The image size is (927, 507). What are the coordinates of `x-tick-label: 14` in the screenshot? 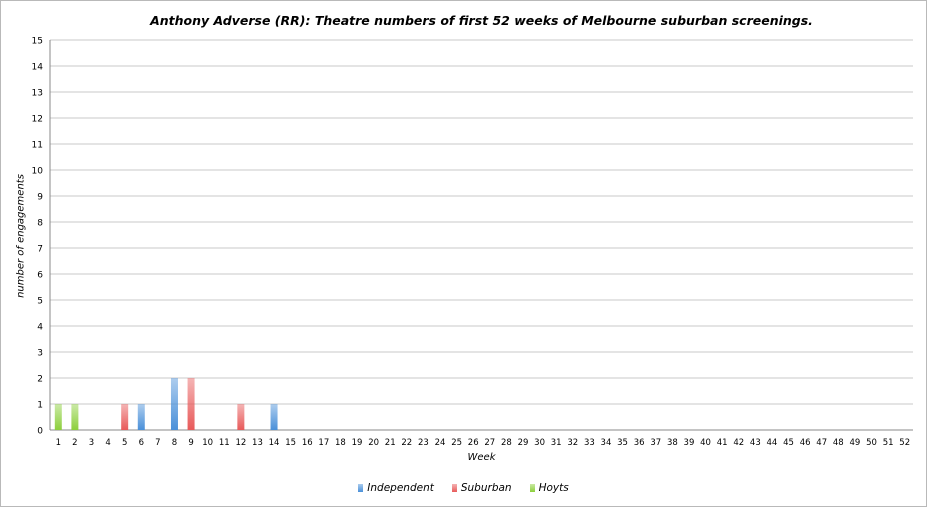 It's located at (274, 443).